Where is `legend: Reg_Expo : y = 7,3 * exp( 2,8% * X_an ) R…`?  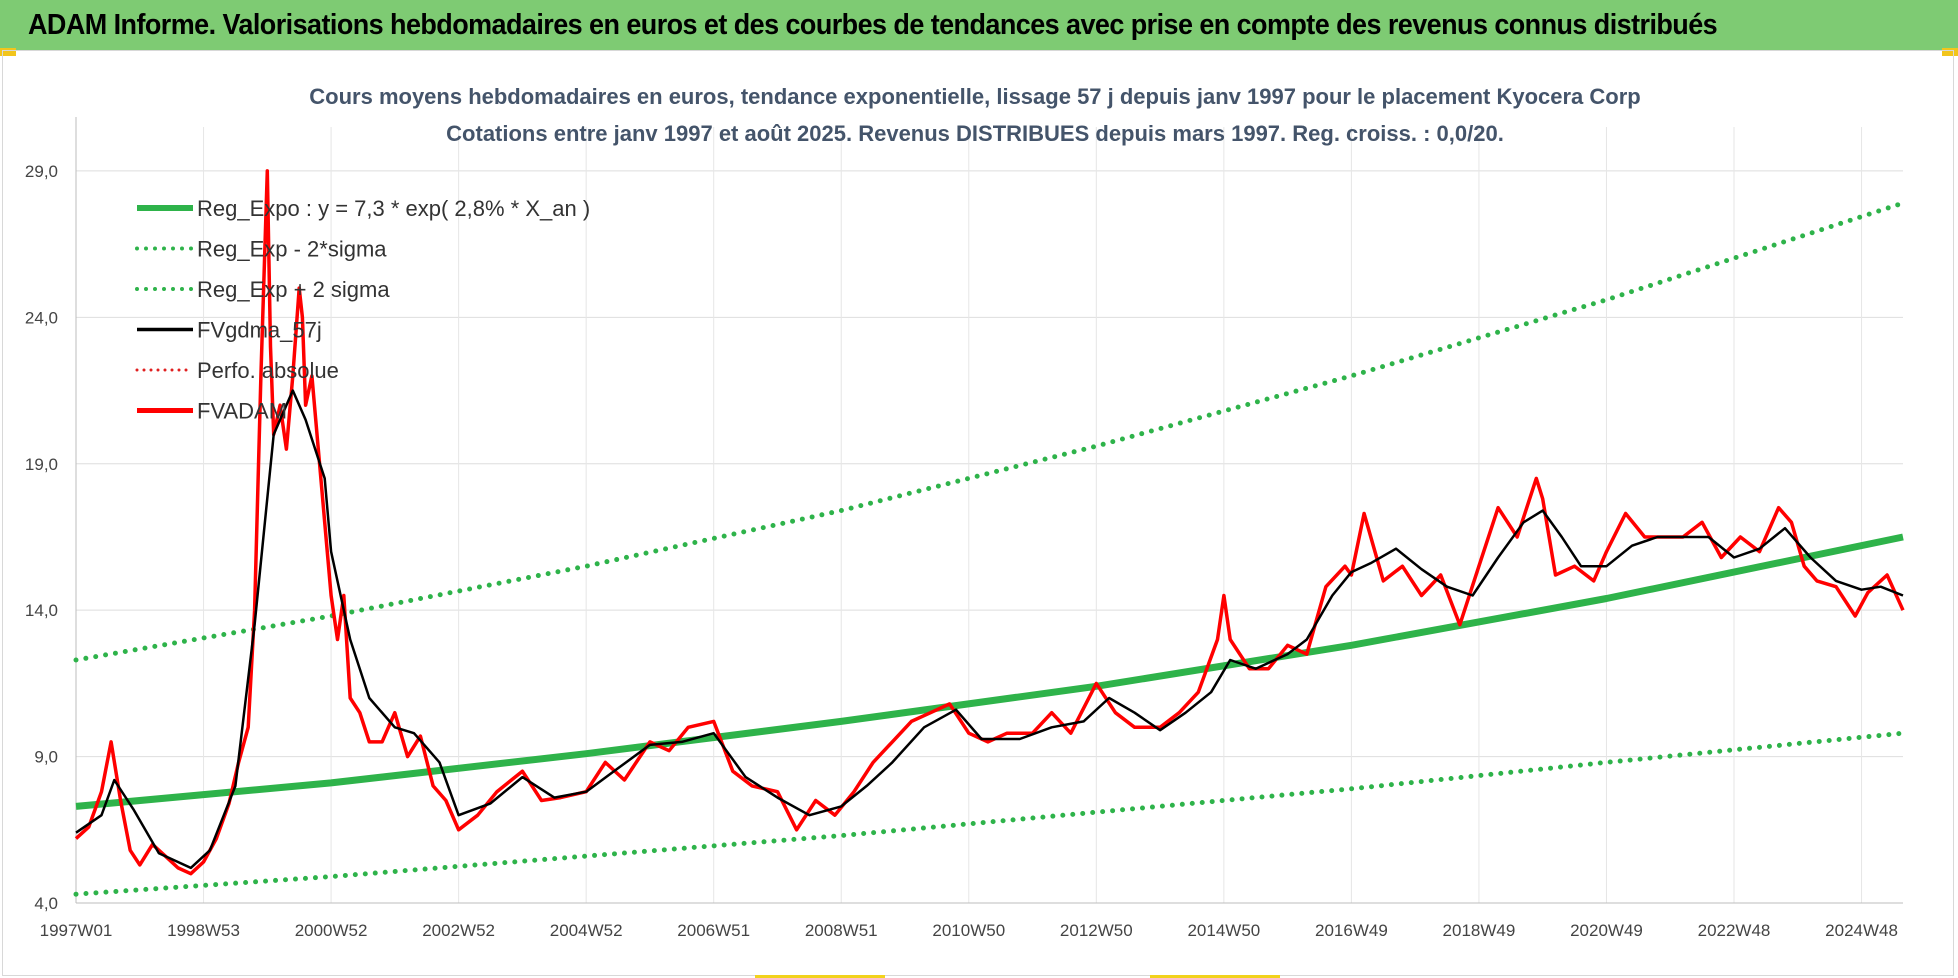 legend: Reg_Expo : y = 7,3 * exp( 2,8% * X_an ) R… is located at coordinates (362, 310).